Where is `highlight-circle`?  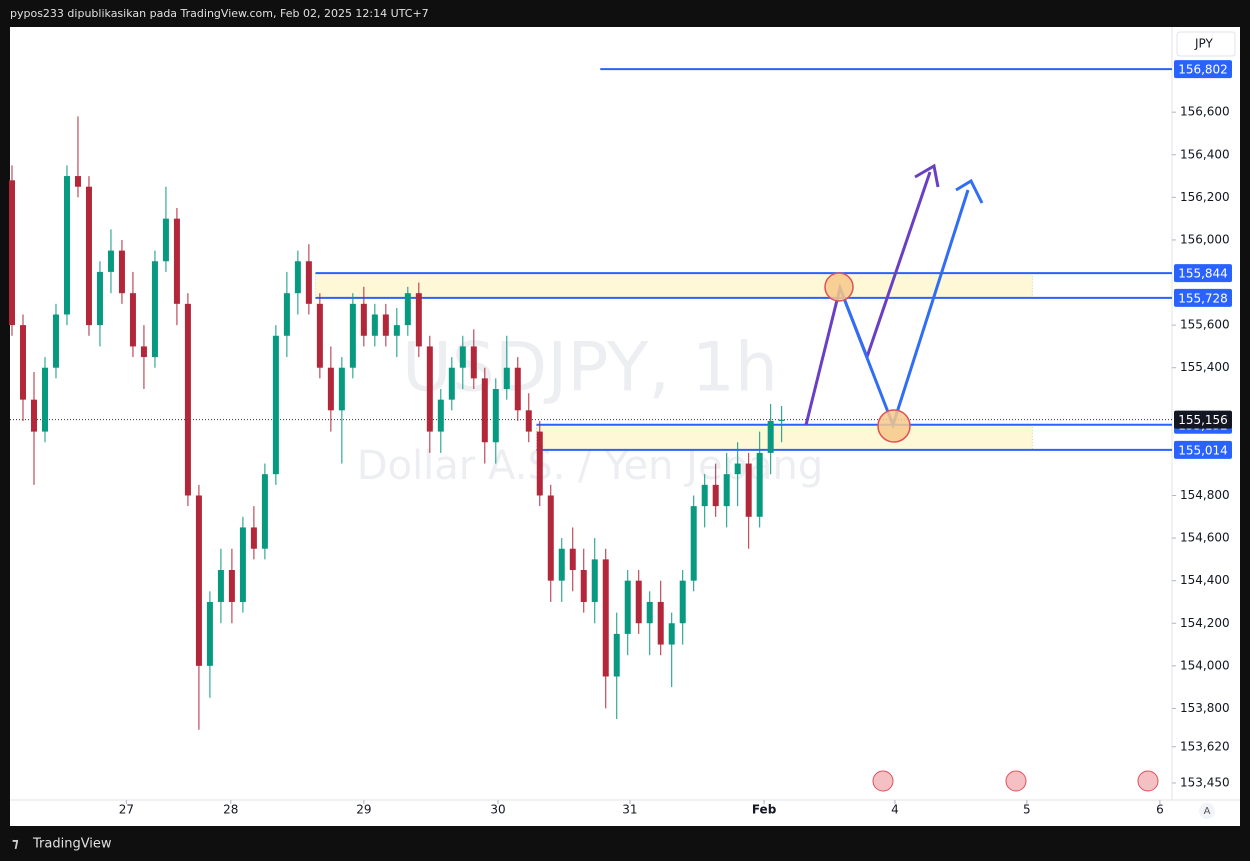
highlight-circle is located at coordinates (894, 426).